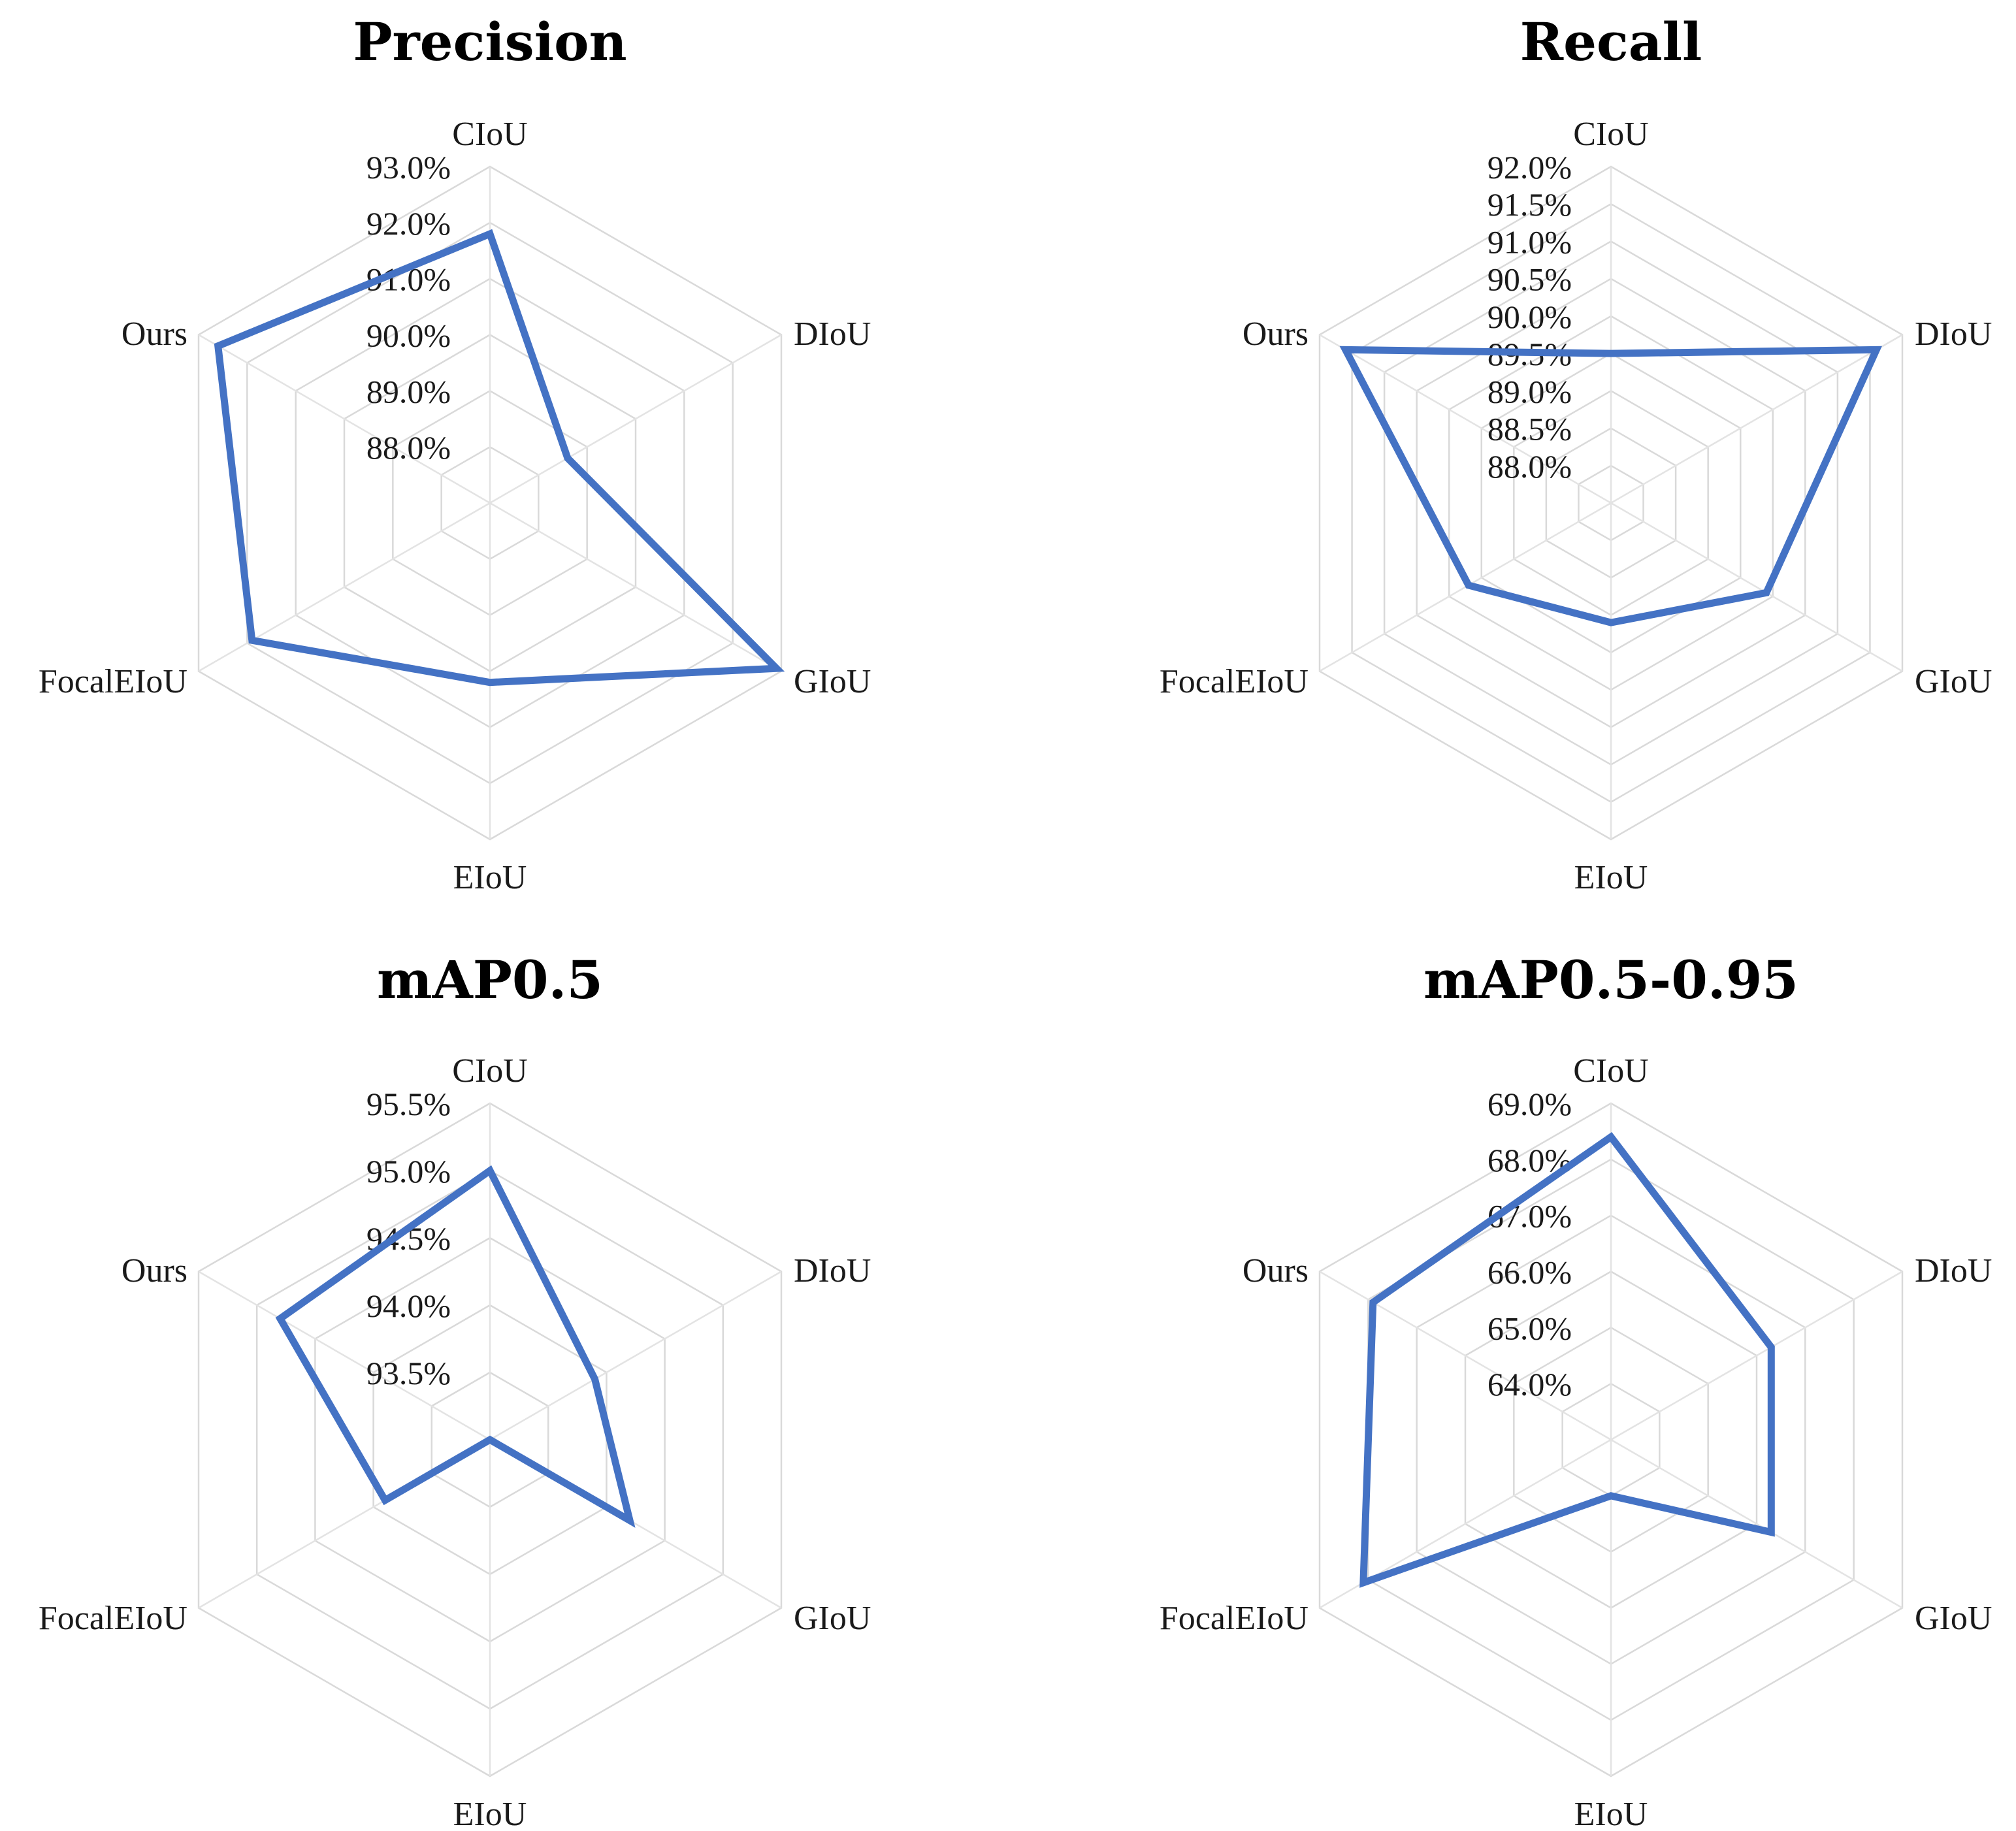 Image resolution: width=2016 pixels, height=1831 pixels. What do you see at coordinates (1530, 1272) in the screenshot?
I see `tick-label: 66.0%` at bounding box center [1530, 1272].